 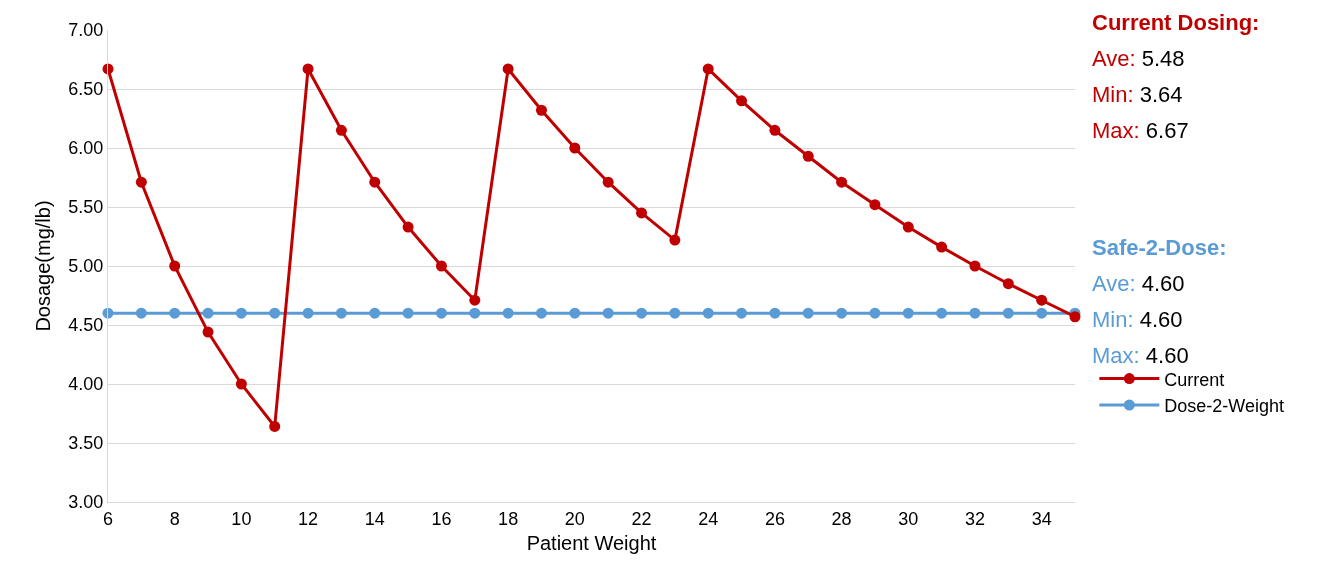 I want to click on x-tick-label: 8, so click(x=174, y=518).